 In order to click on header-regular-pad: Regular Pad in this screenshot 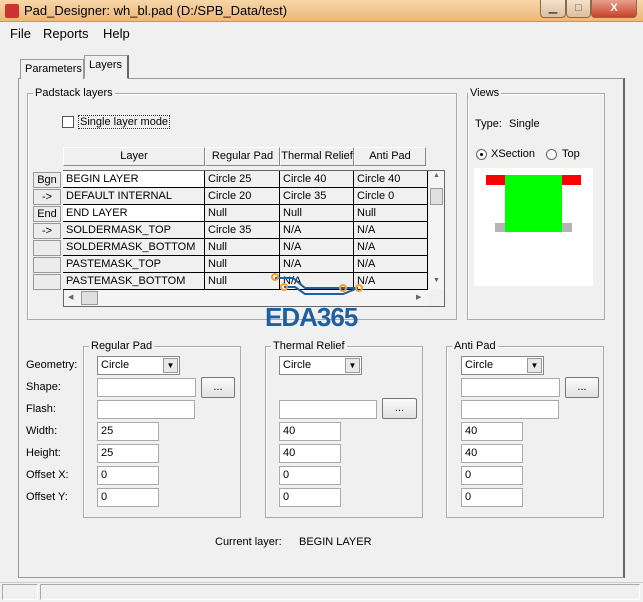, I will do `click(242, 156)`.